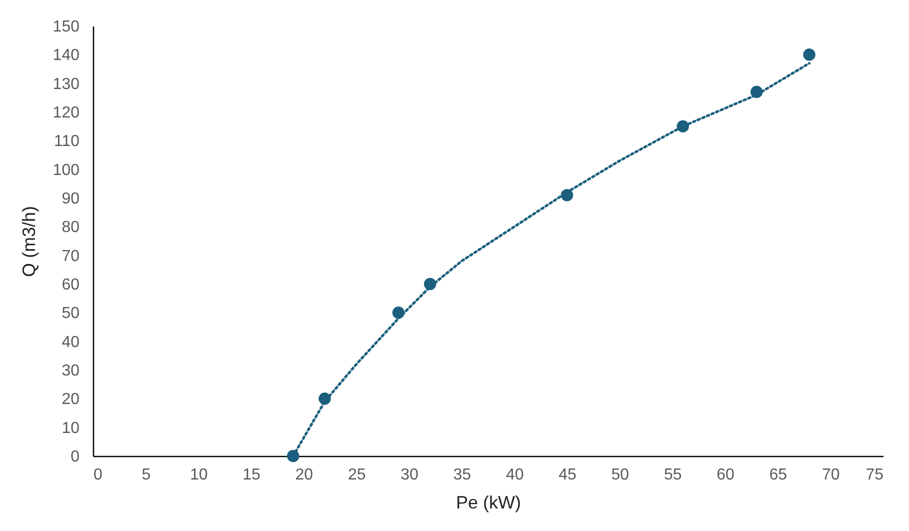 Image resolution: width=909 pixels, height=531 pixels. Describe the element at coordinates (71, 313) in the screenshot. I see `y-tick-label: 50` at that location.